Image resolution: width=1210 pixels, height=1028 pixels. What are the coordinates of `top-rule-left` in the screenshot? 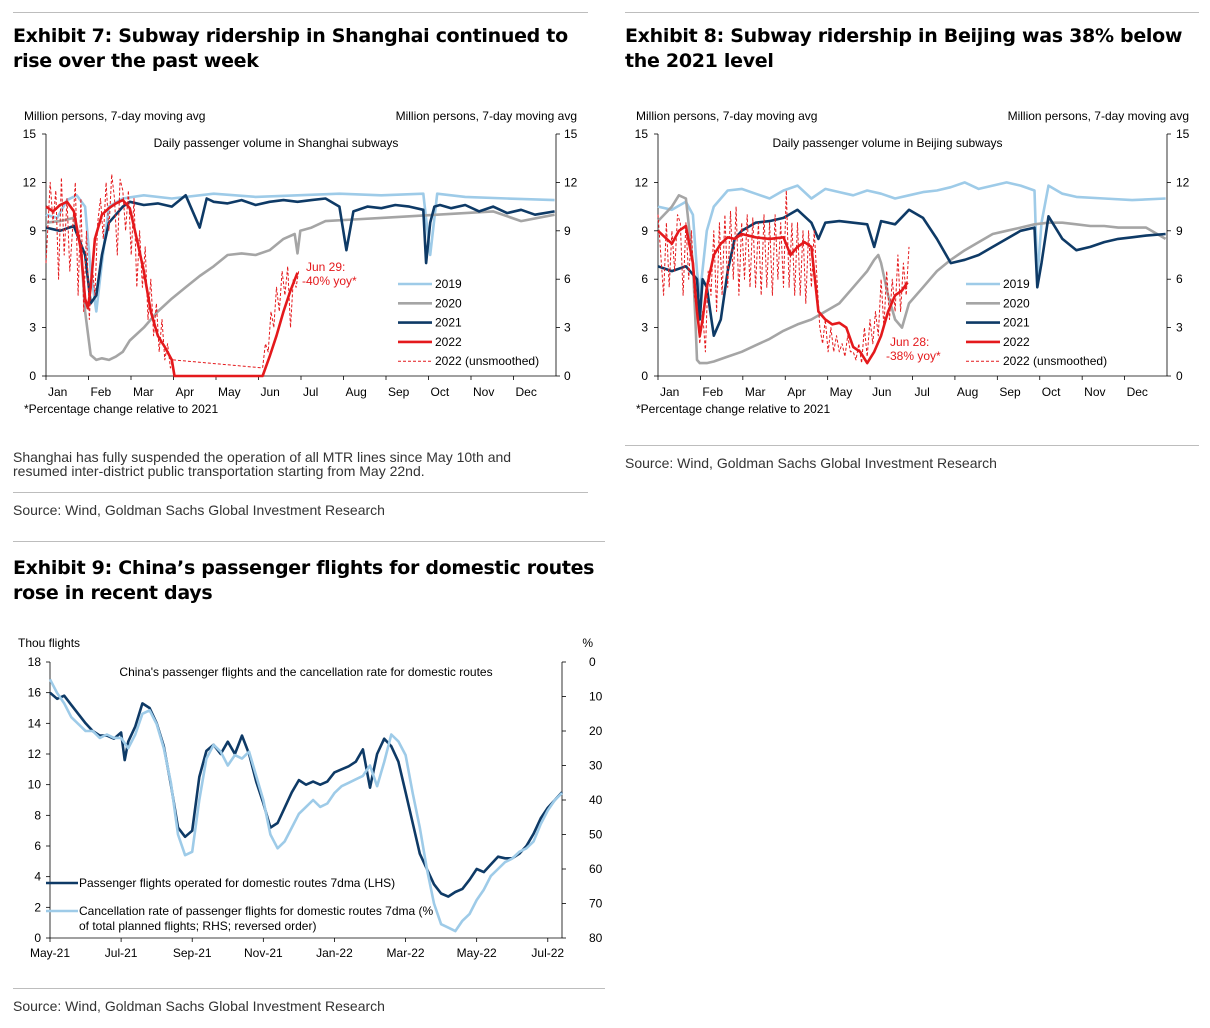 It's located at (300, 12).